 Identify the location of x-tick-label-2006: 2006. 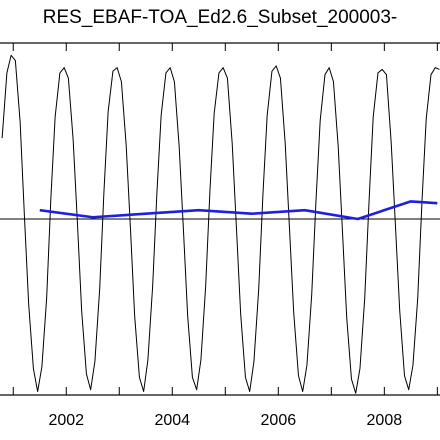
(279, 420).